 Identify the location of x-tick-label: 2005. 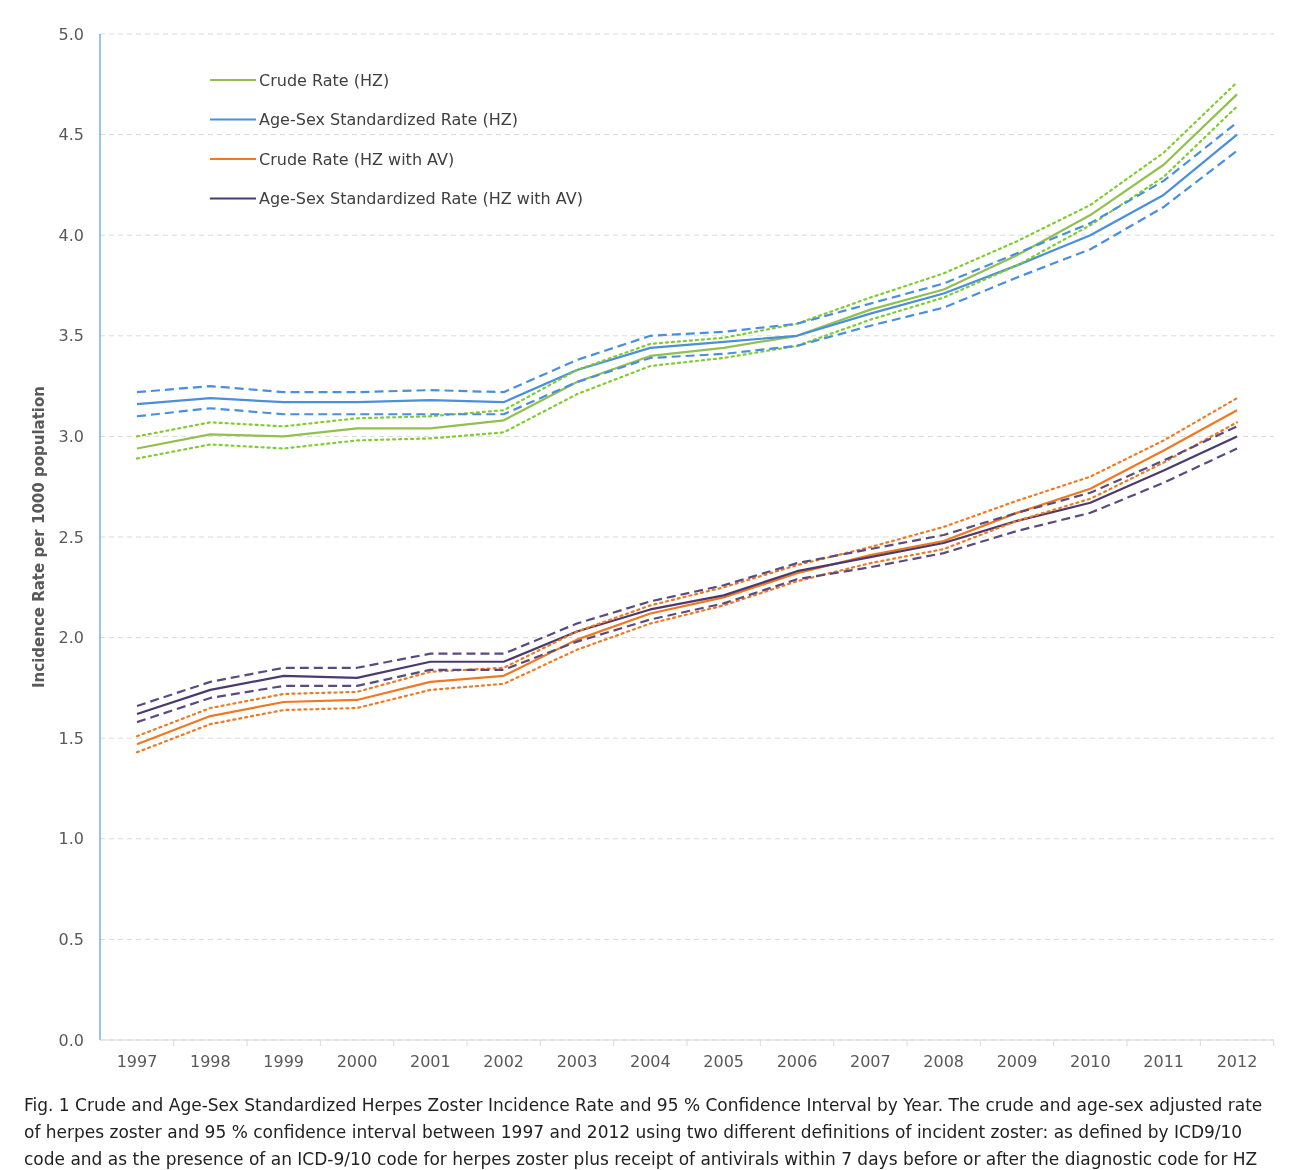
(724, 1061).